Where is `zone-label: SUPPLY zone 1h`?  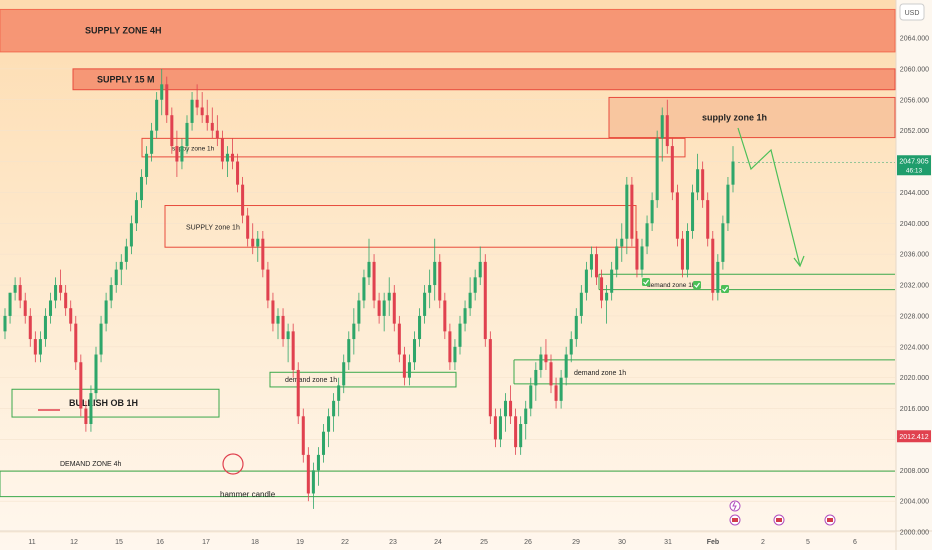 zone-label: SUPPLY zone 1h is located at coordinates (213, 227).